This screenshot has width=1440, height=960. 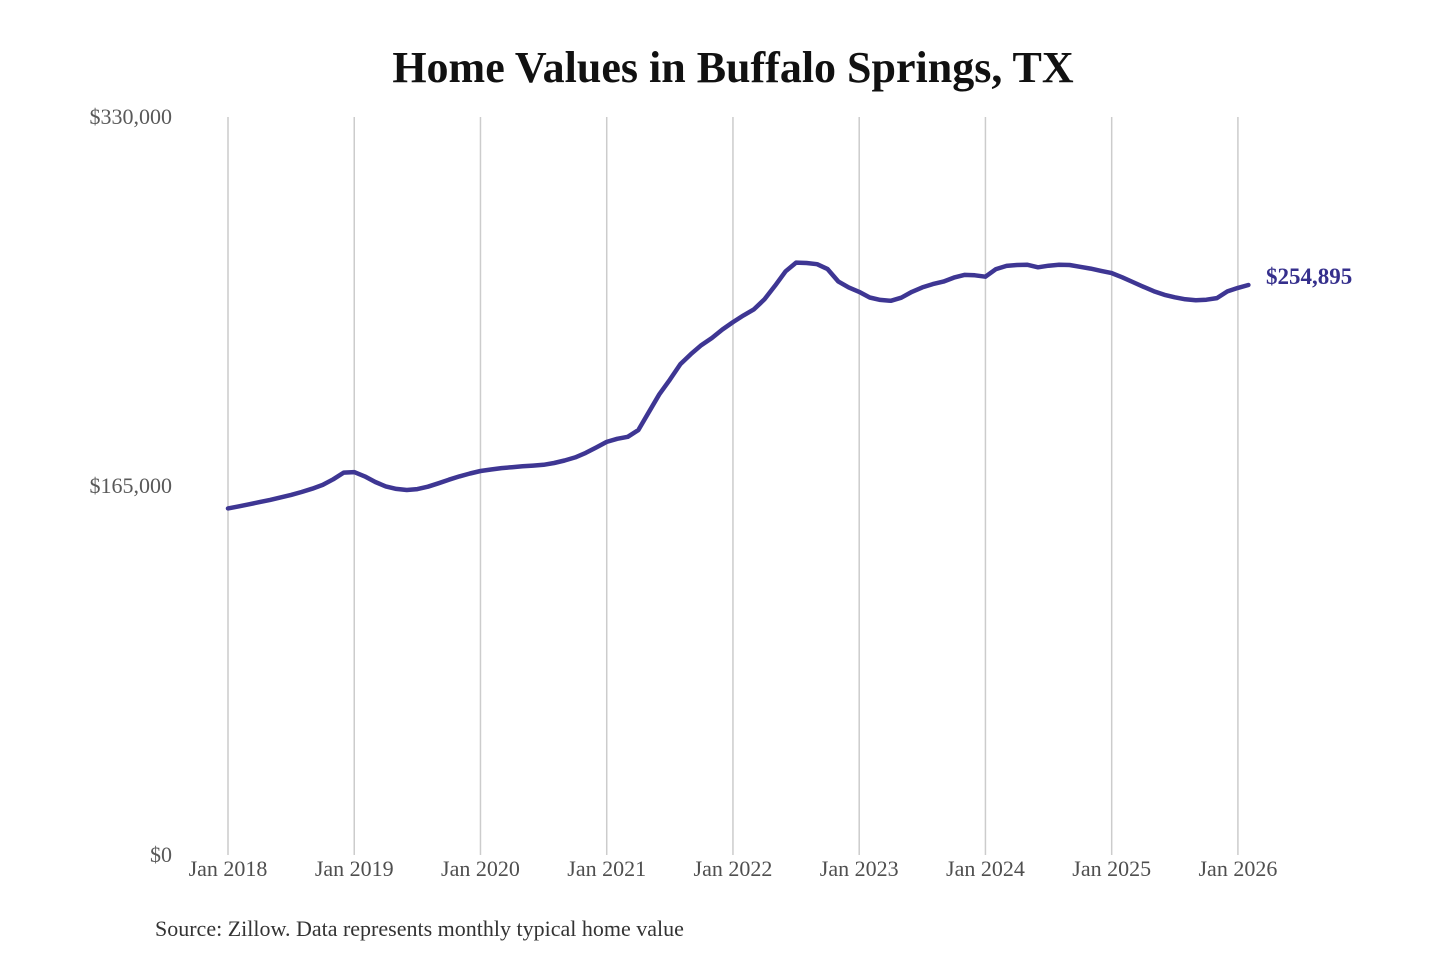 What do you see at coordinates (161, 854) in the screenshot?
I see `y-tick-0: $0` at bounding box center [161, 854].